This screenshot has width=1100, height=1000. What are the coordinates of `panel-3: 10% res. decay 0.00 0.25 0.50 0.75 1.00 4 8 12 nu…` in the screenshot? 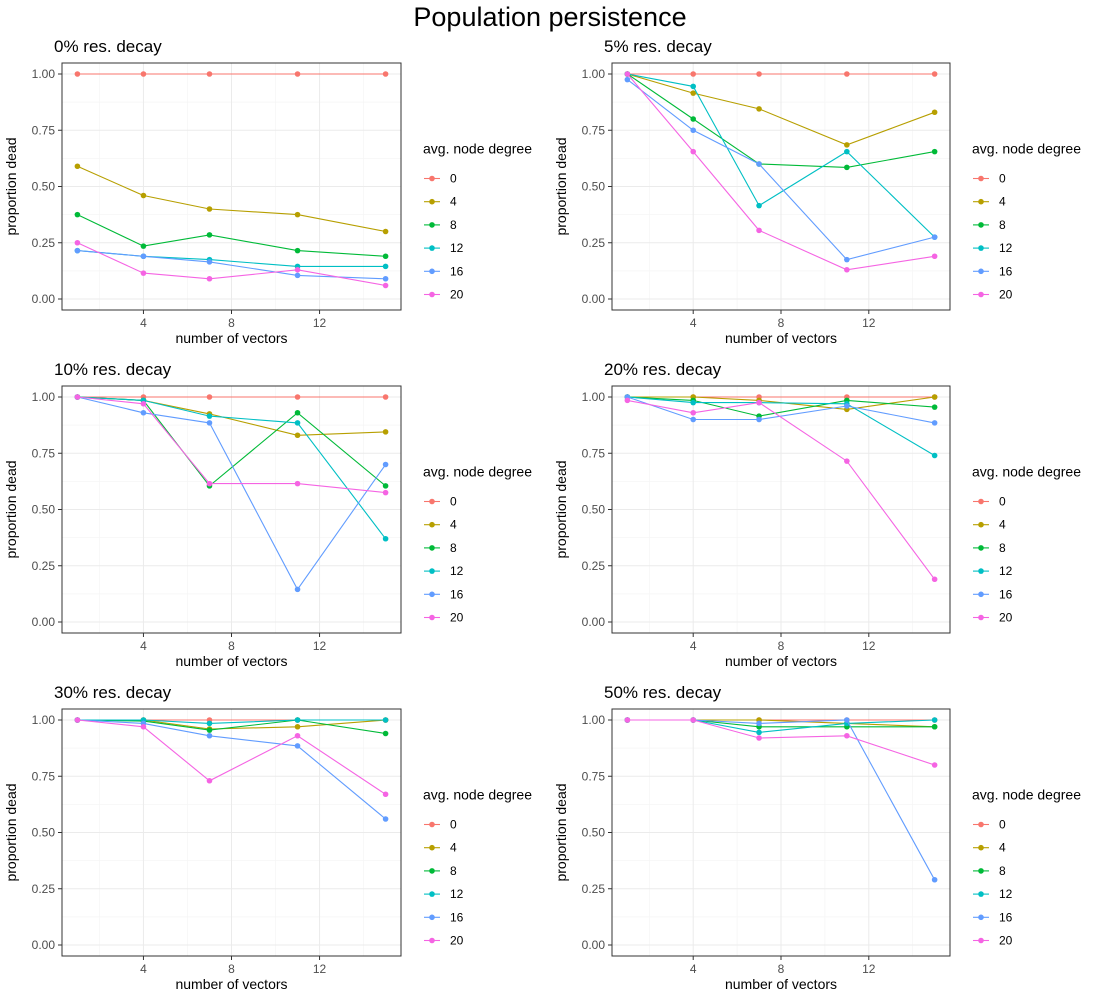 It's located at (267, 514).